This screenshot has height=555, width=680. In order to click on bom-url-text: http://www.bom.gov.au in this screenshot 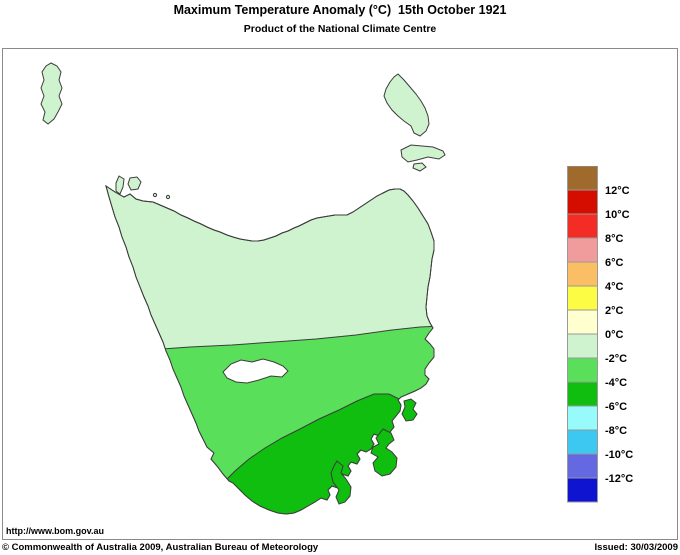, I will do `click(55, 531)`.